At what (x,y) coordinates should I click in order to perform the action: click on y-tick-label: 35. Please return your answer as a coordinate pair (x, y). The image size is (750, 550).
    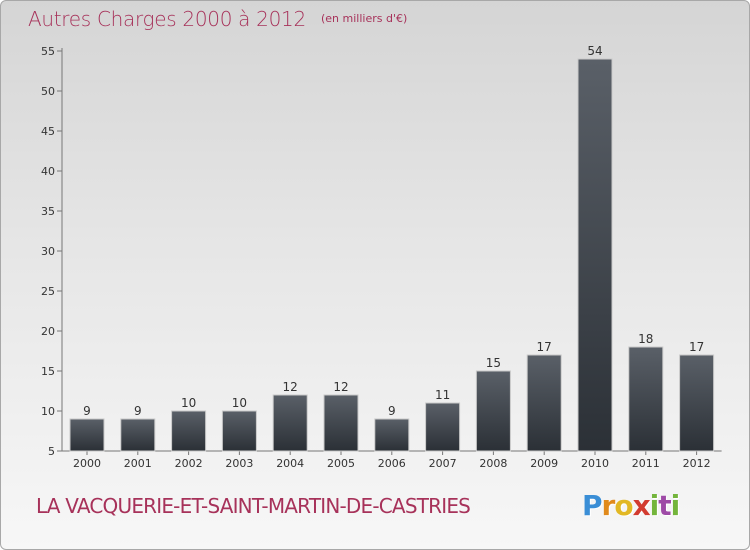
    Looking at the image, I should click on (48, 211).